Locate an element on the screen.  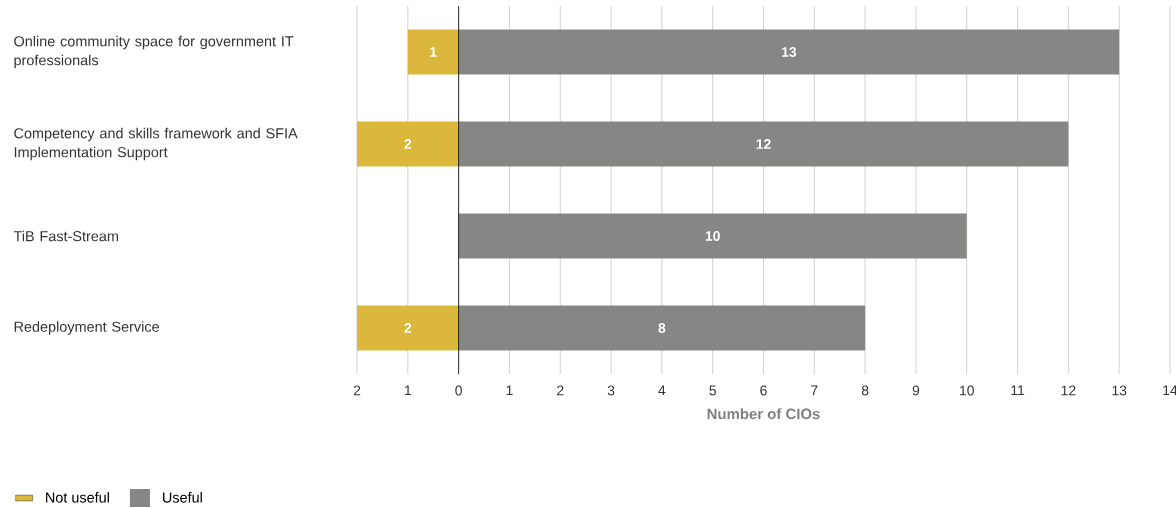
data-label: 12 is located at coordinates (763, 144).